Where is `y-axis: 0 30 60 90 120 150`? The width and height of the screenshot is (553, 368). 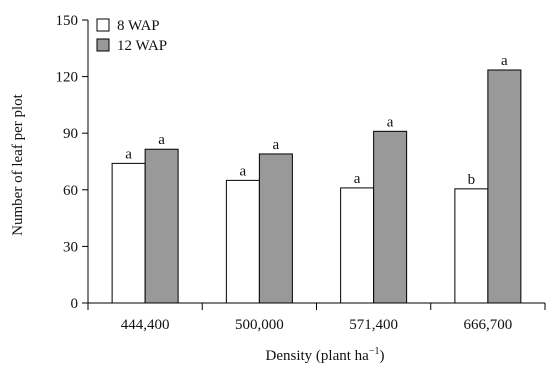 y-axis: 0 30 60 90 120 150 is located at coordinates (72, 162).